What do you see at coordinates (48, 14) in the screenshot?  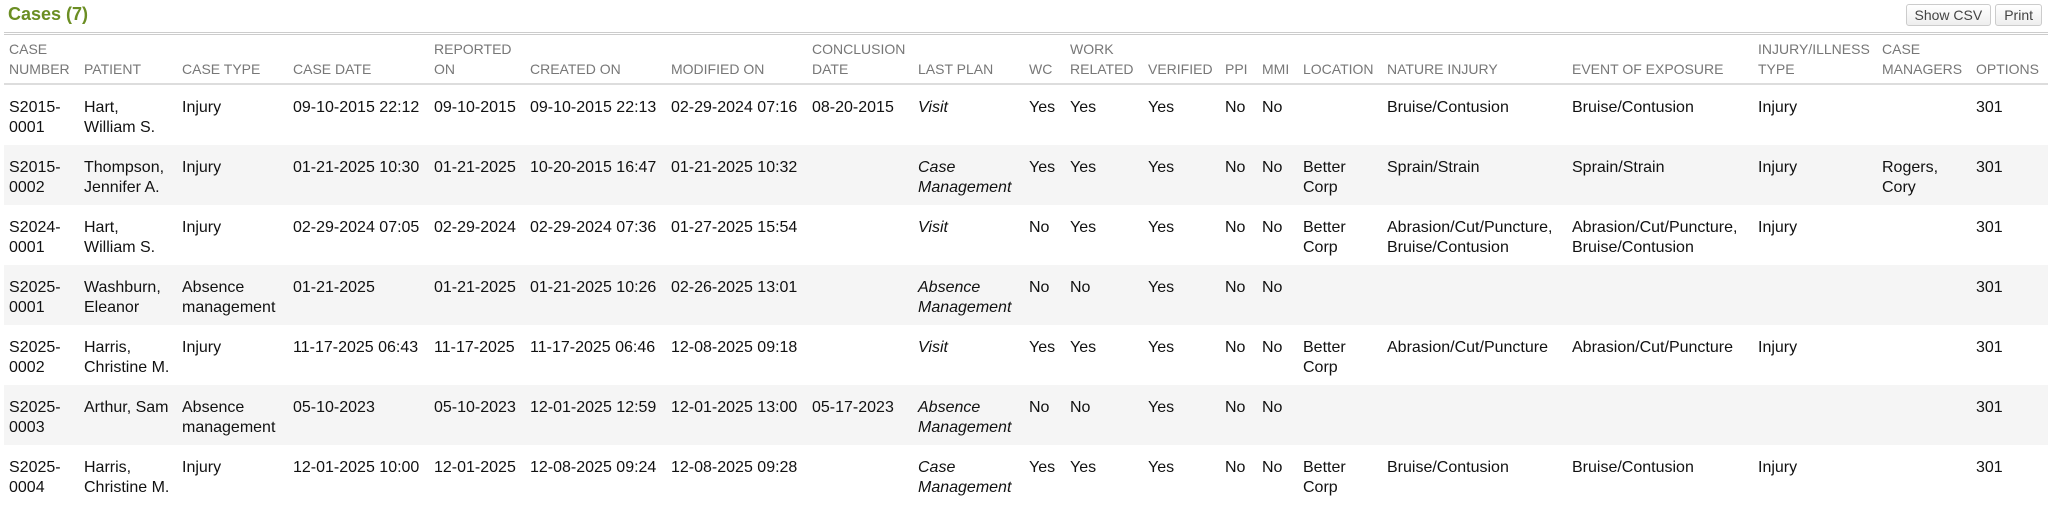 I see `title: Cases (7)` at bounding box center [48, 14].